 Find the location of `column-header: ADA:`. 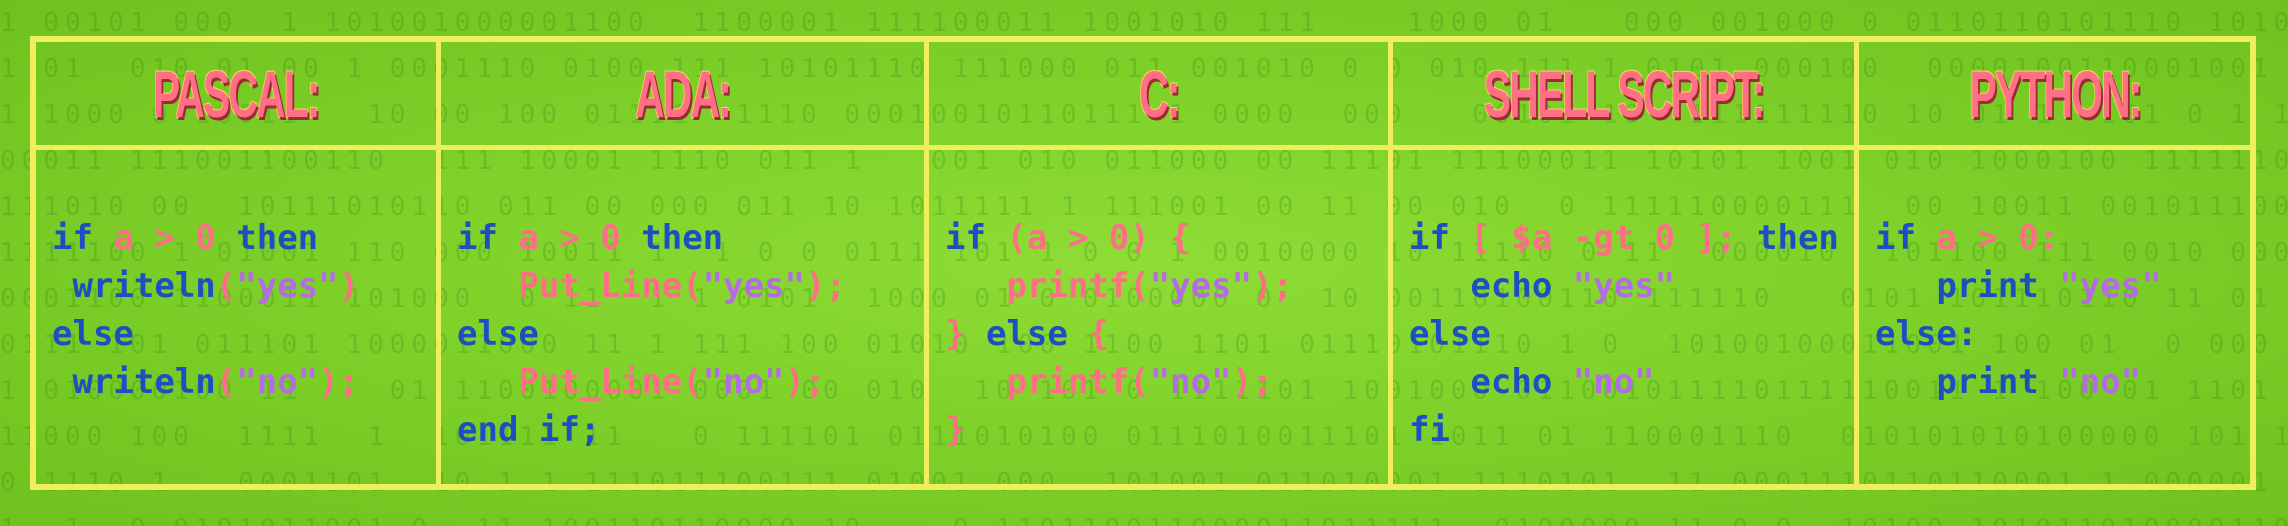

column-header: ADA: is located at coordinates (682, 96).